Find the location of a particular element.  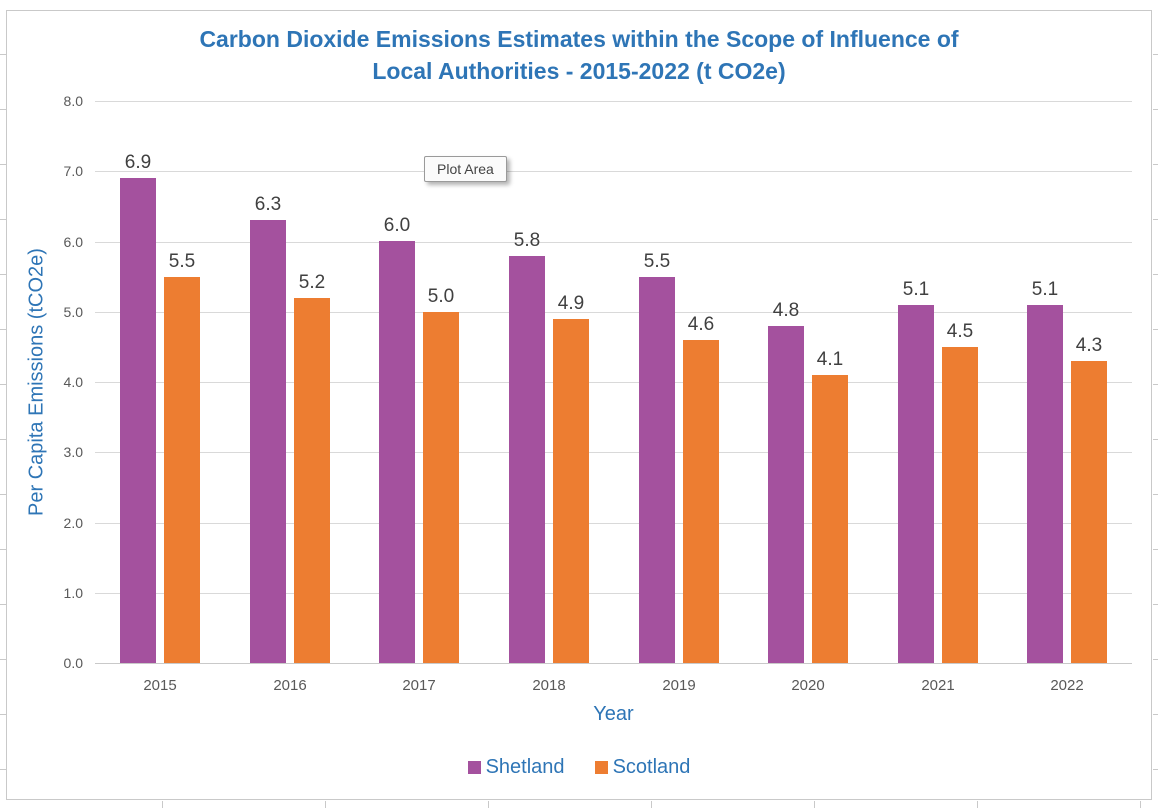

legend-swatch-shetland is located at coordinates (474, 767).